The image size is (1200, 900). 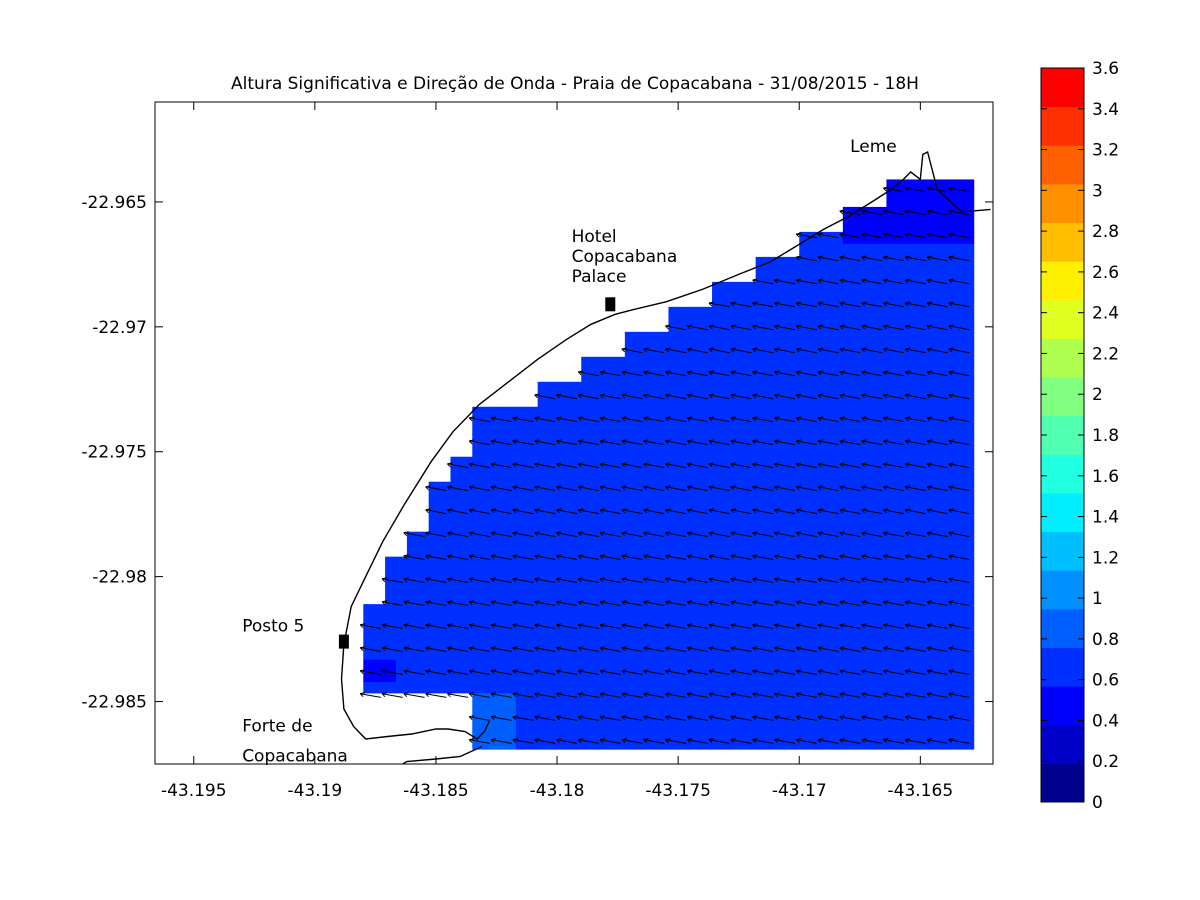 I want to click on y-tick-label: -22.98, so click(x=119, y=578).